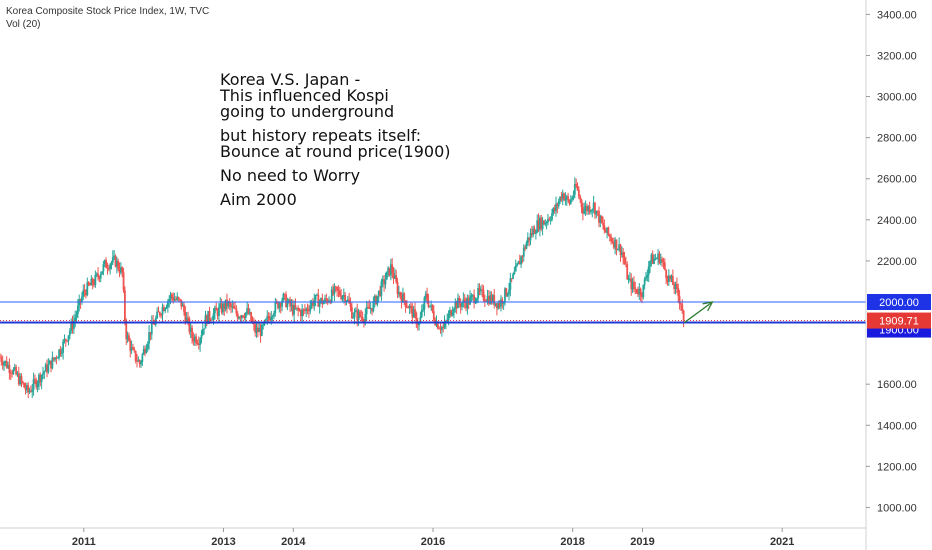  Describe the element at coordinates (304, 95) in the screenshot. I see `annotation-line: This influenced Kospi` at that location.